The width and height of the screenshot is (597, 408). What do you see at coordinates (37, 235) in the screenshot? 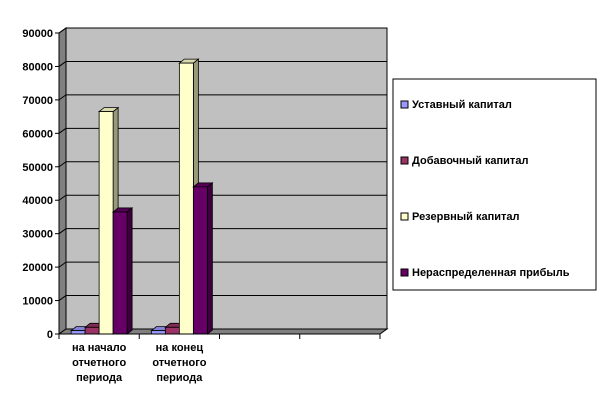
I see `y-tick-label: 30000` at bounding box center [37, 235].